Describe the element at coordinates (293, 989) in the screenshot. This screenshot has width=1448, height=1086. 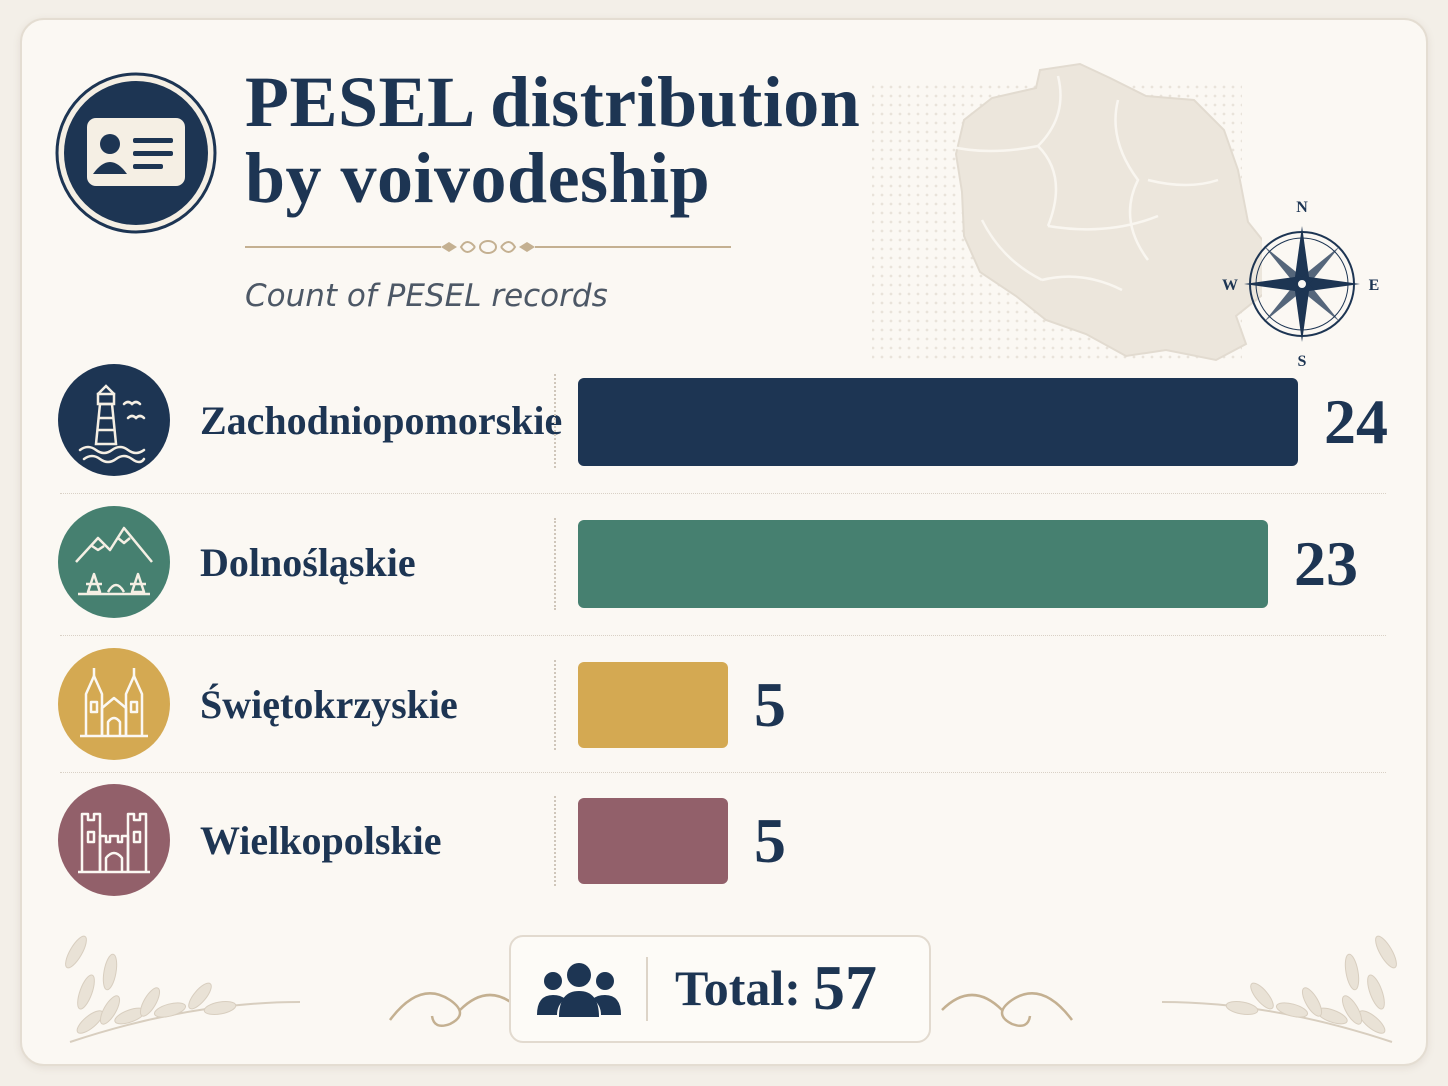
I see `laurel-left-icon` at that location.